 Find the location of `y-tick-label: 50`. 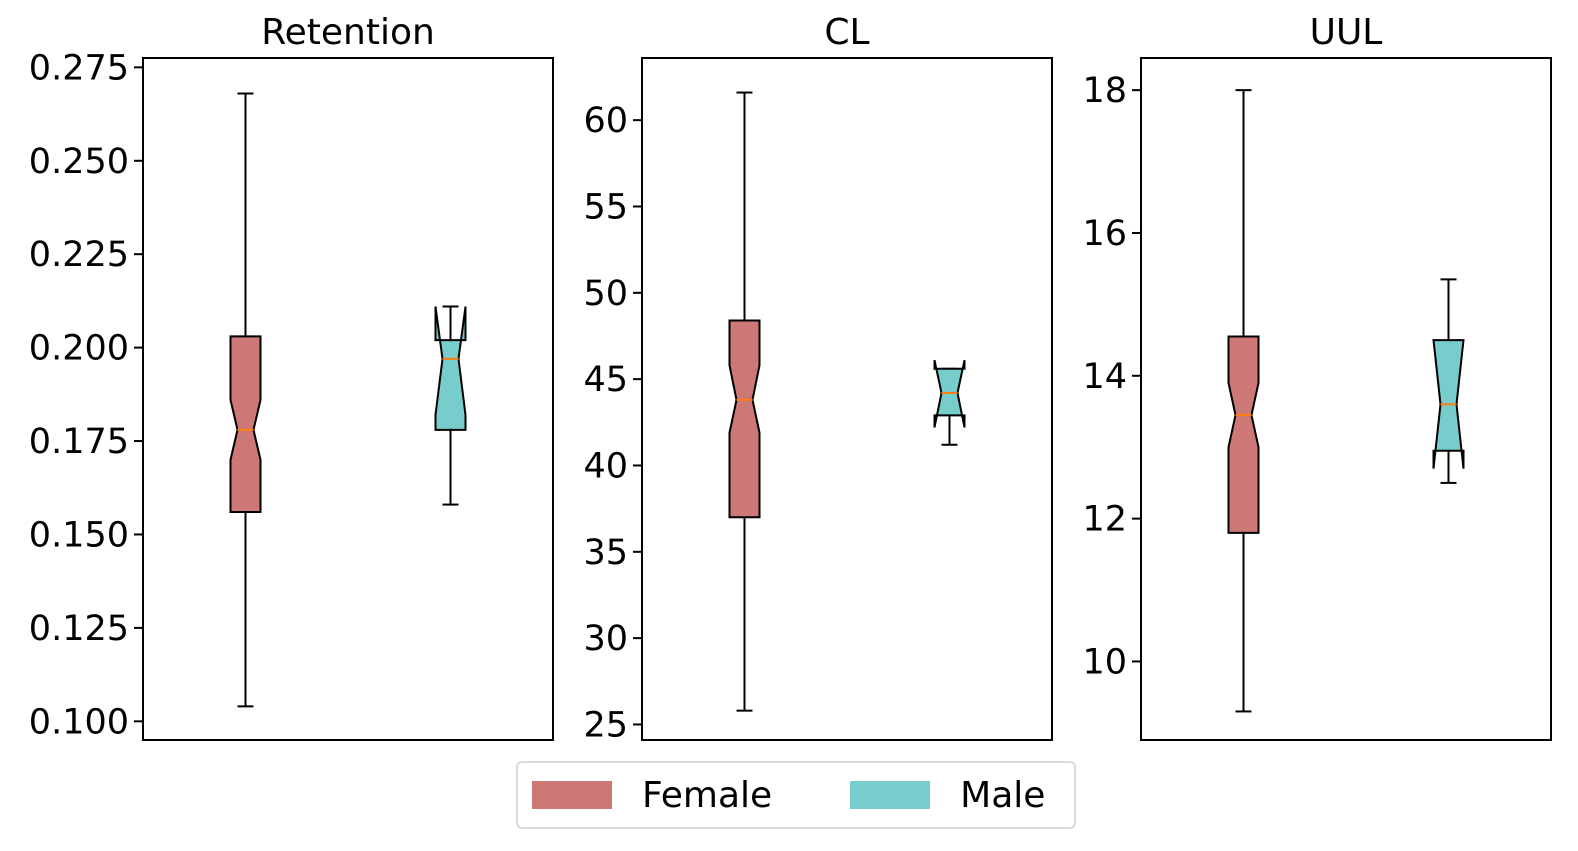

y-tick-label: 50 is located at coordinates (605, 294).